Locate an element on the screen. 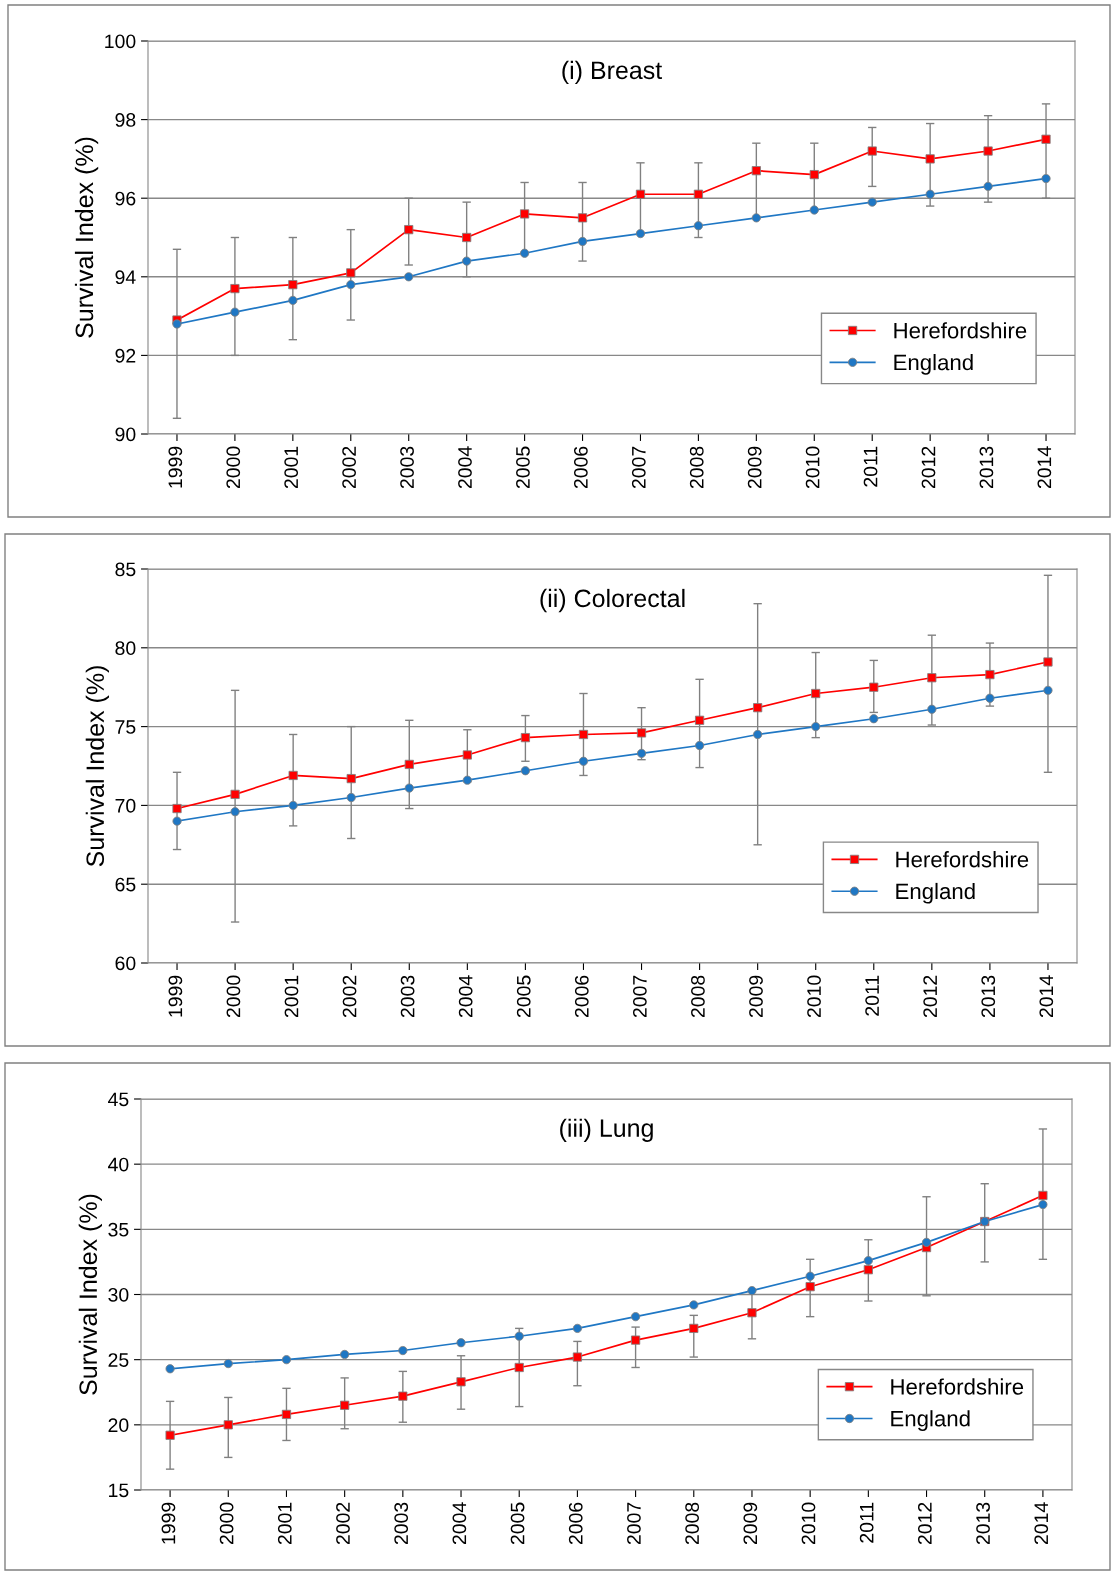 This screenshot has width=1115, height=1574. y-tick-label: 80 is located at coordinates (125, 648).